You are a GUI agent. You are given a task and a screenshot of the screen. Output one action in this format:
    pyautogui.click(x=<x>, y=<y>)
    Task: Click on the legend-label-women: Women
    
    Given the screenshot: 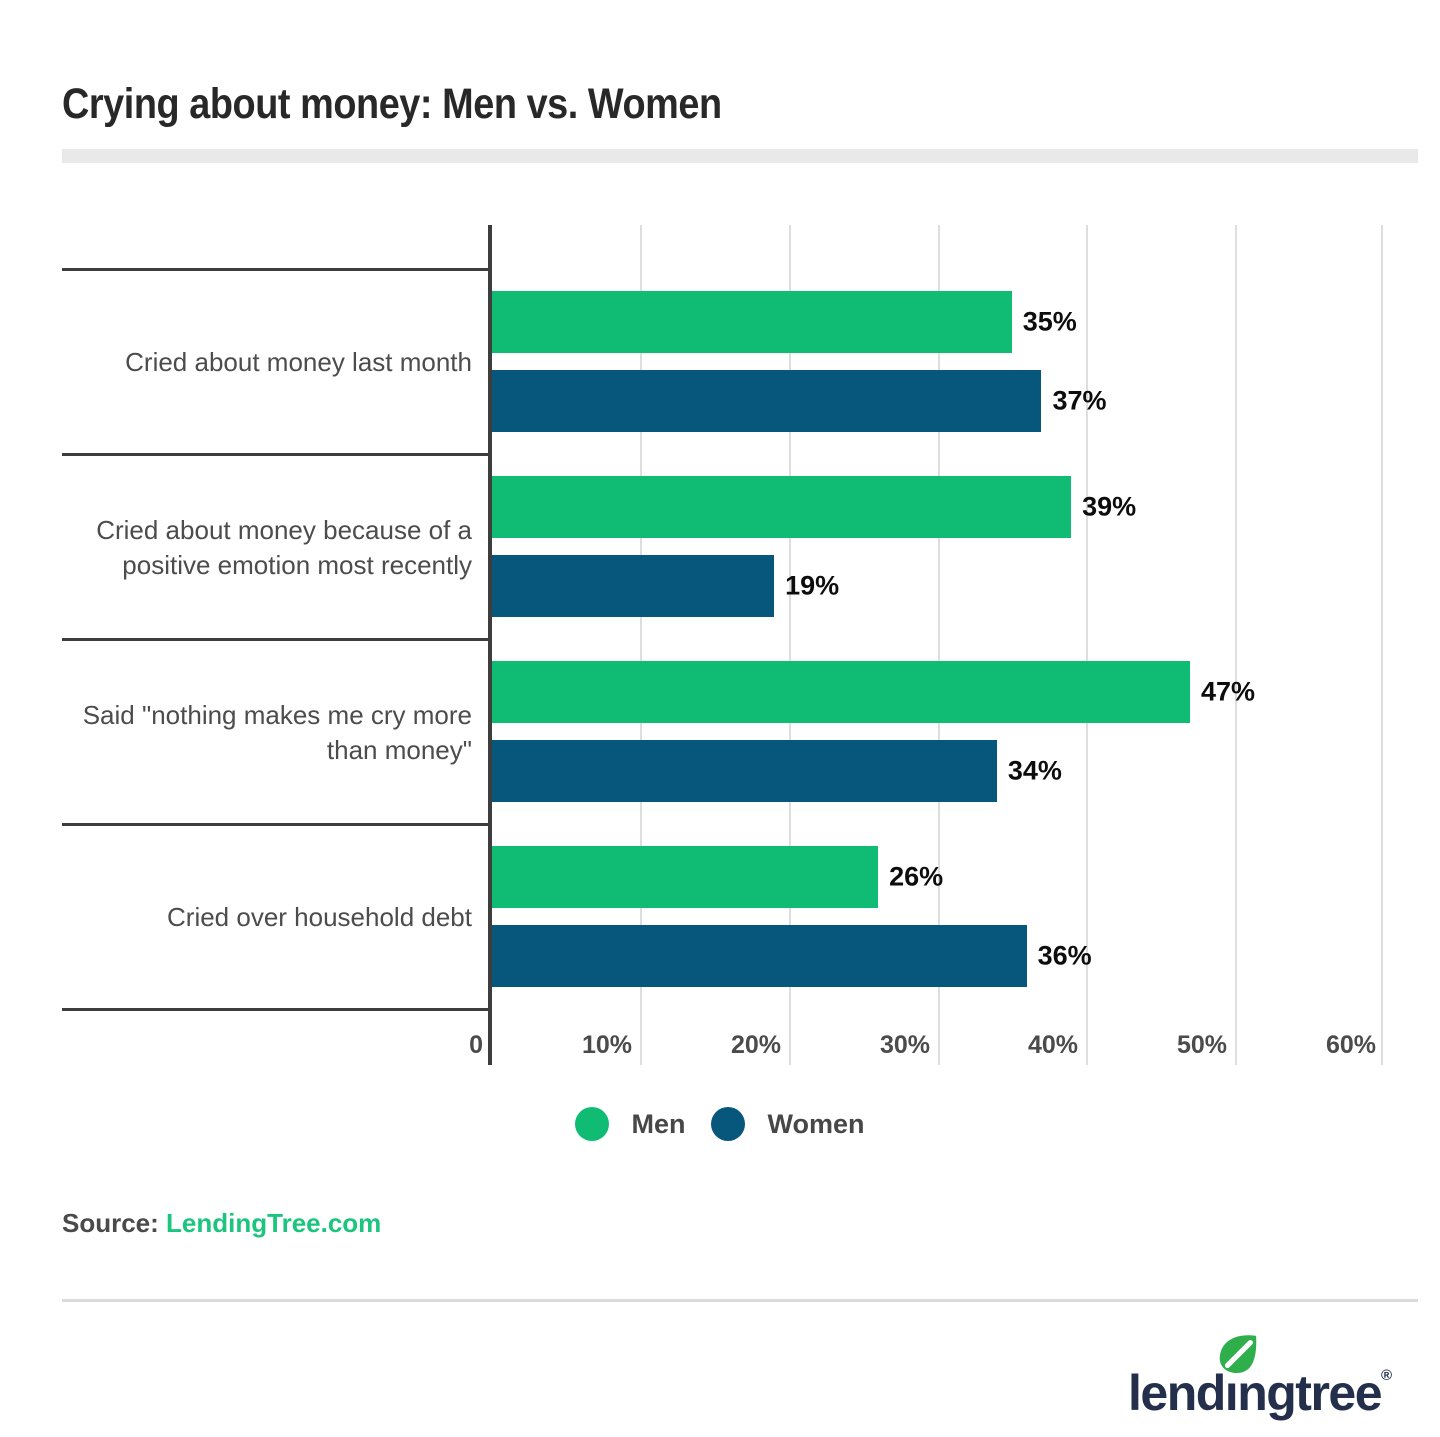 What is the action you would take?
    pyautogui.click(x=816, y=1123)
    